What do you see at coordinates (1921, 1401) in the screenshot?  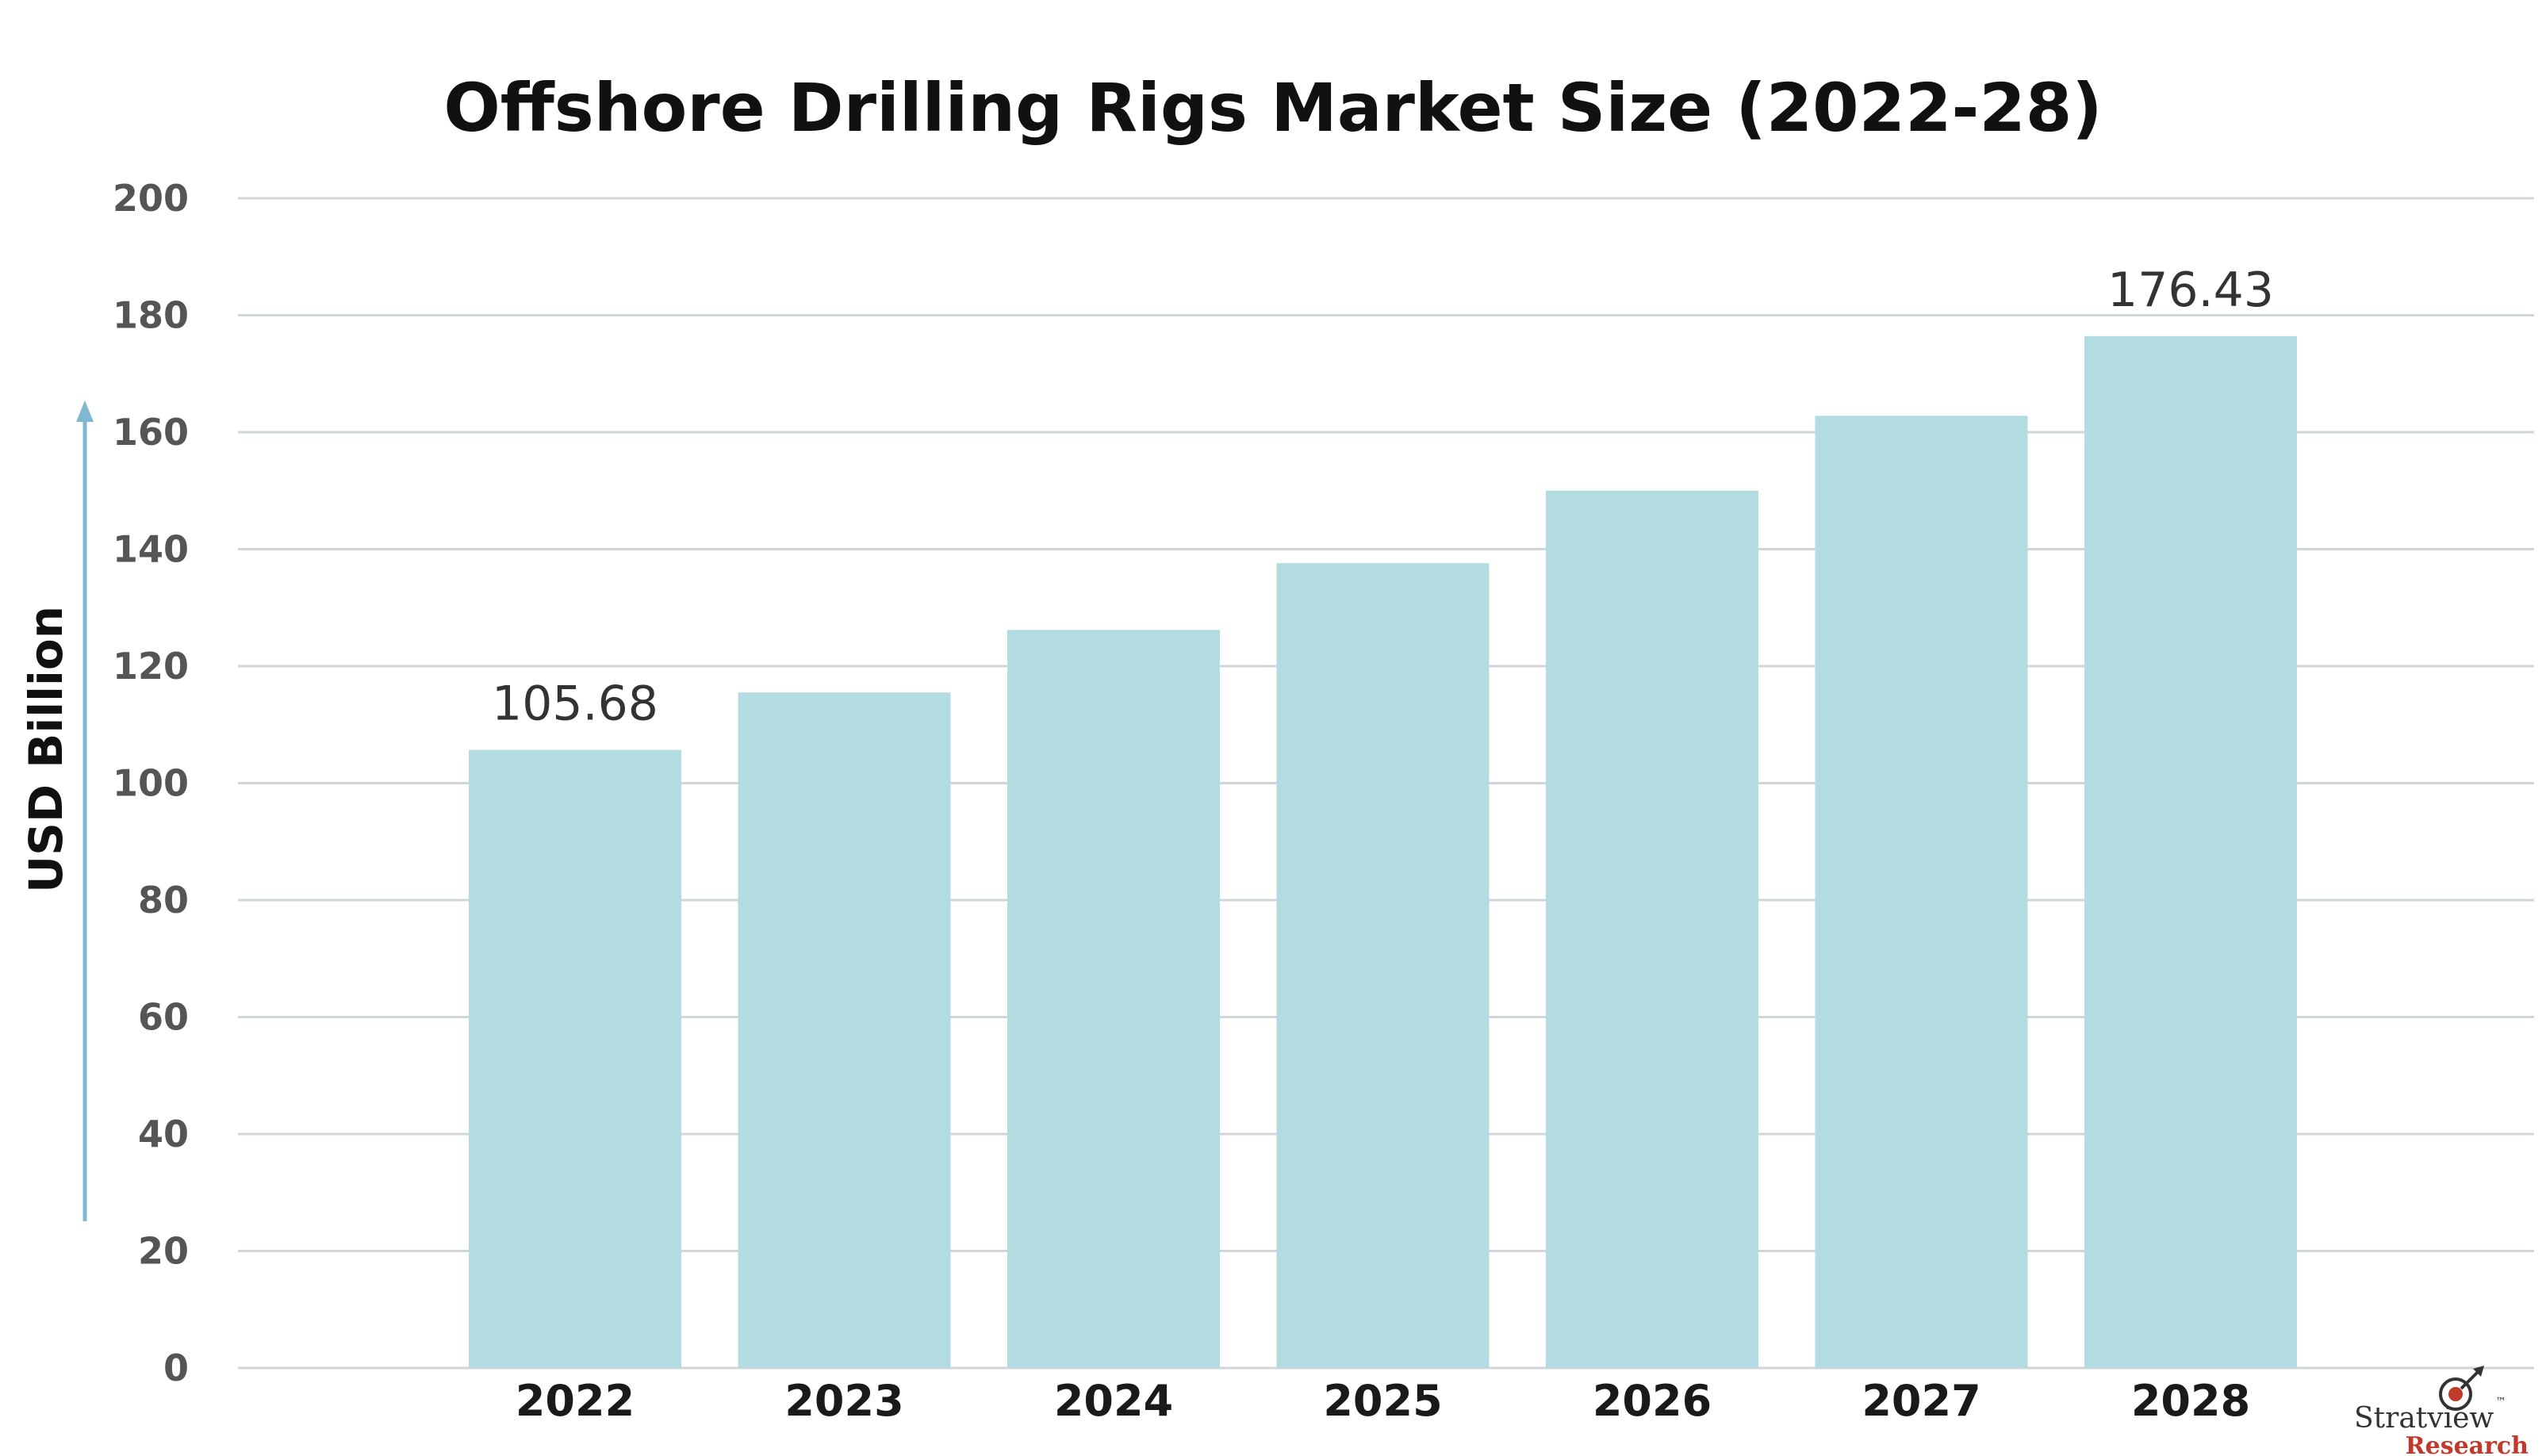 I see `x-tick-label: 2027` at bounding box center [1921, 1401].